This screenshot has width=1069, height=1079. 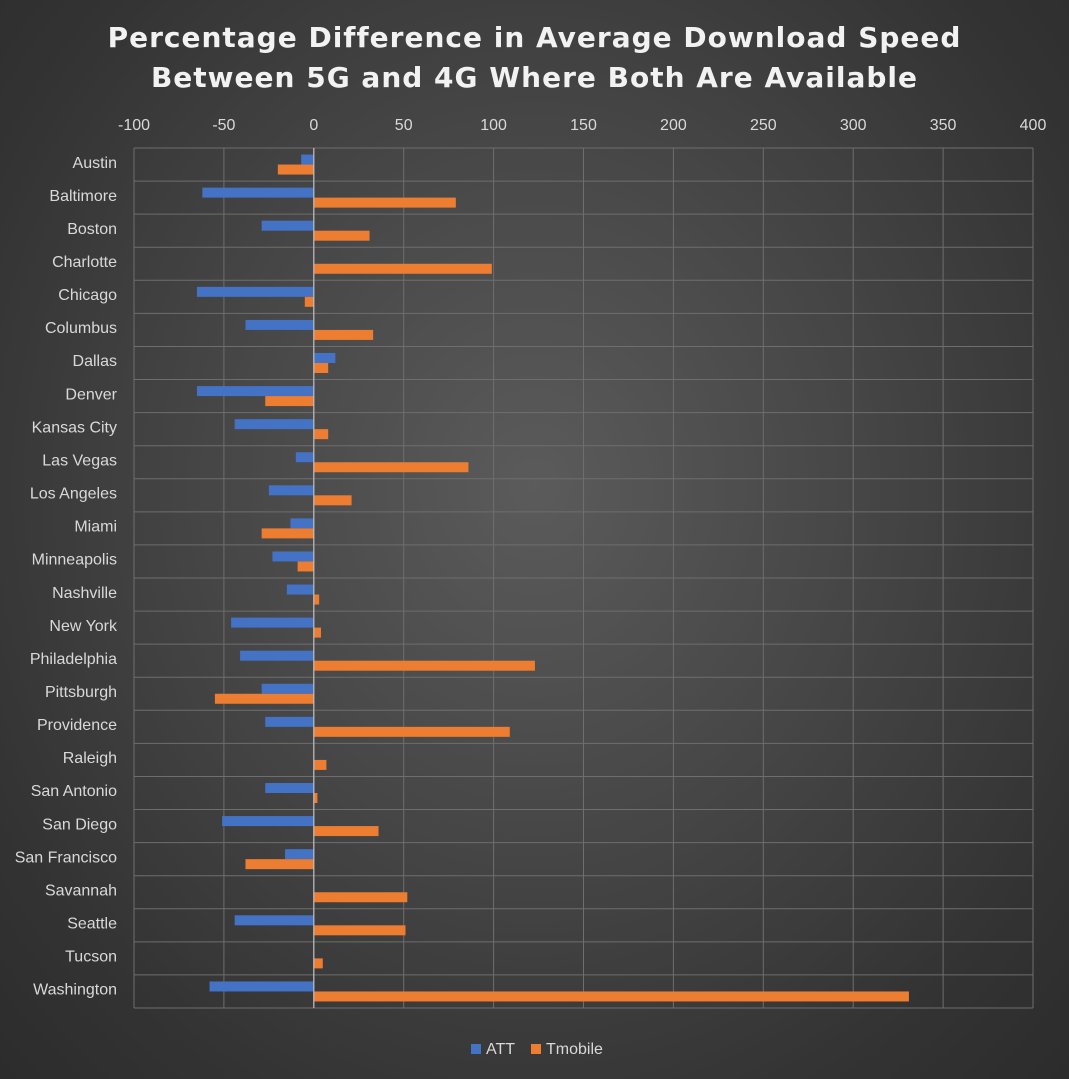 What do you see at coordinates (299, 854) in the screenshot?
I see `bar-att-san-francisco` at bounding box center [299, 854].